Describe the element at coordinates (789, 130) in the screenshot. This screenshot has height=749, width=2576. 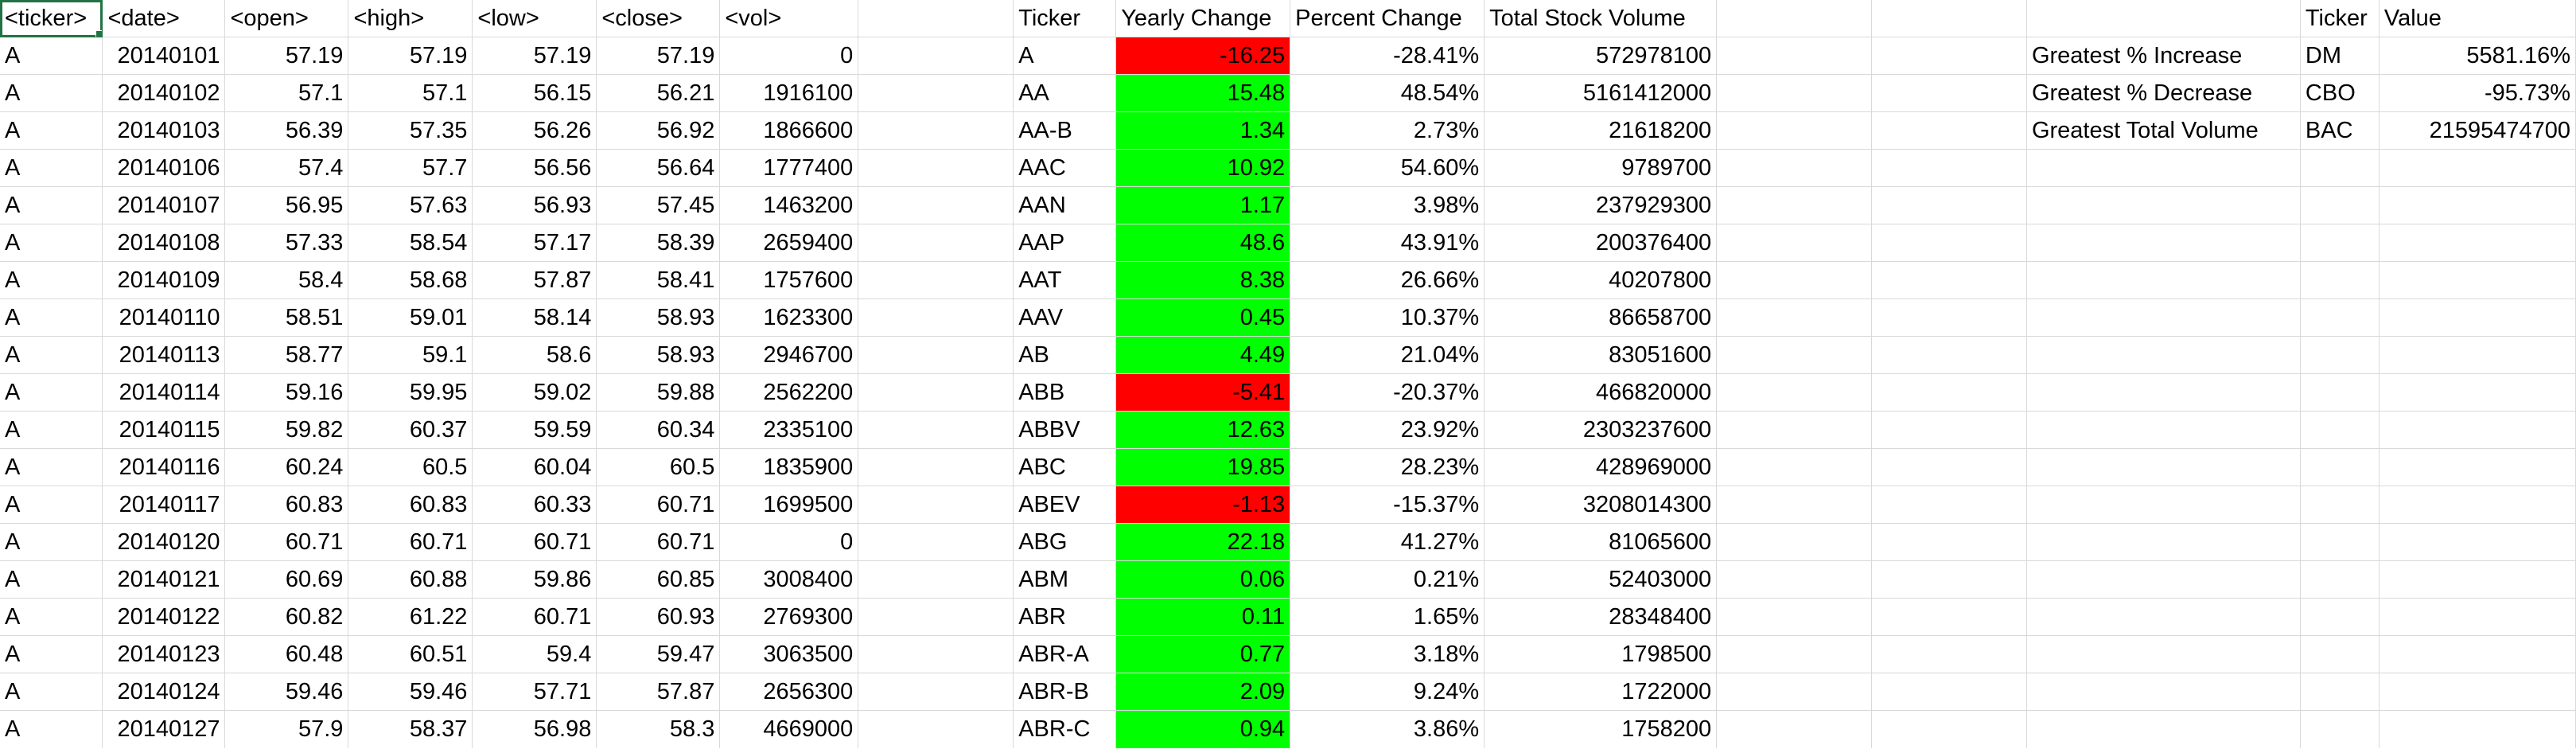
I see `raw-data-cell: 1866600` at that location.